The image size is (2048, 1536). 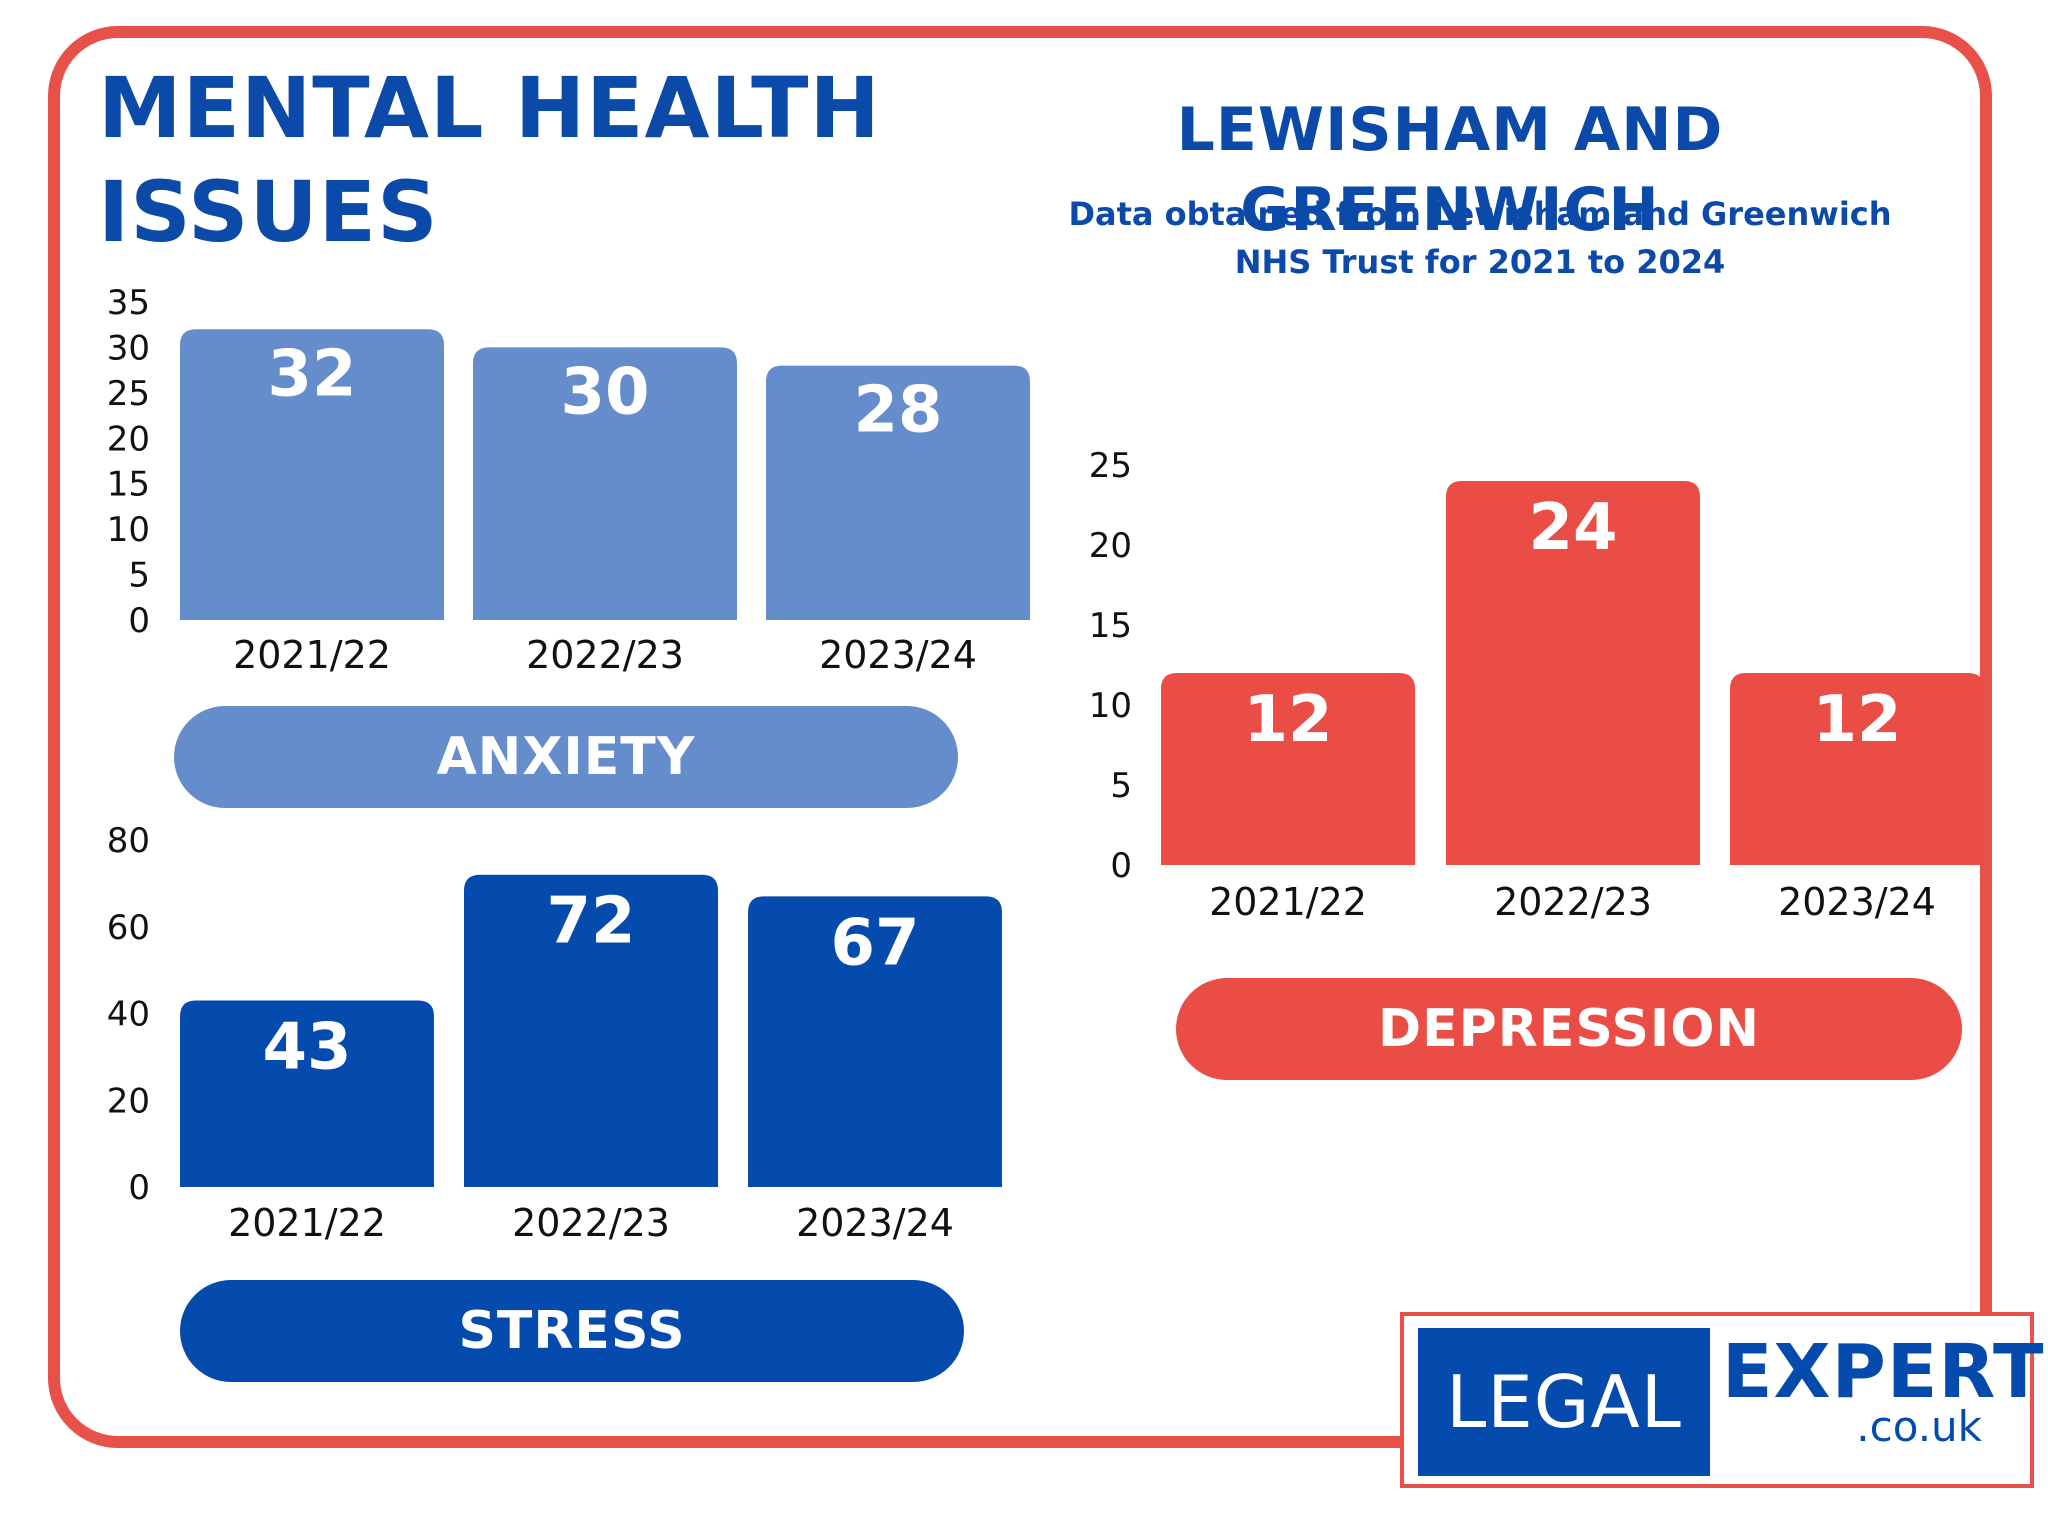 What do you see at coordinates (1919, 1426) in the screenshot?
I see `logo-domain: .co.uk` at bounding box center [1919, 1426].